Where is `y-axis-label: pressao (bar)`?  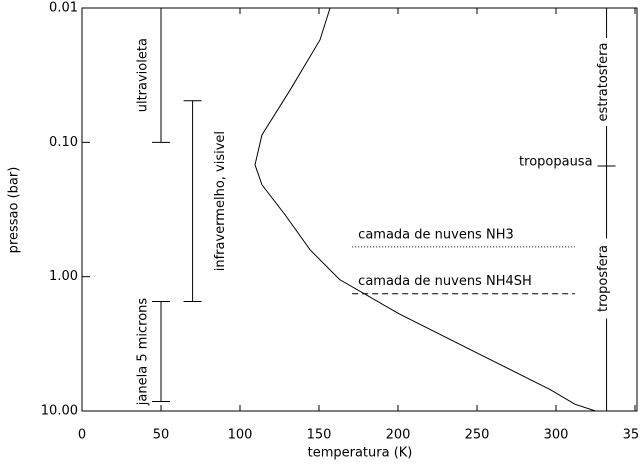 y-axis-label: pressao (bar) is located at coordinates (14, 210).